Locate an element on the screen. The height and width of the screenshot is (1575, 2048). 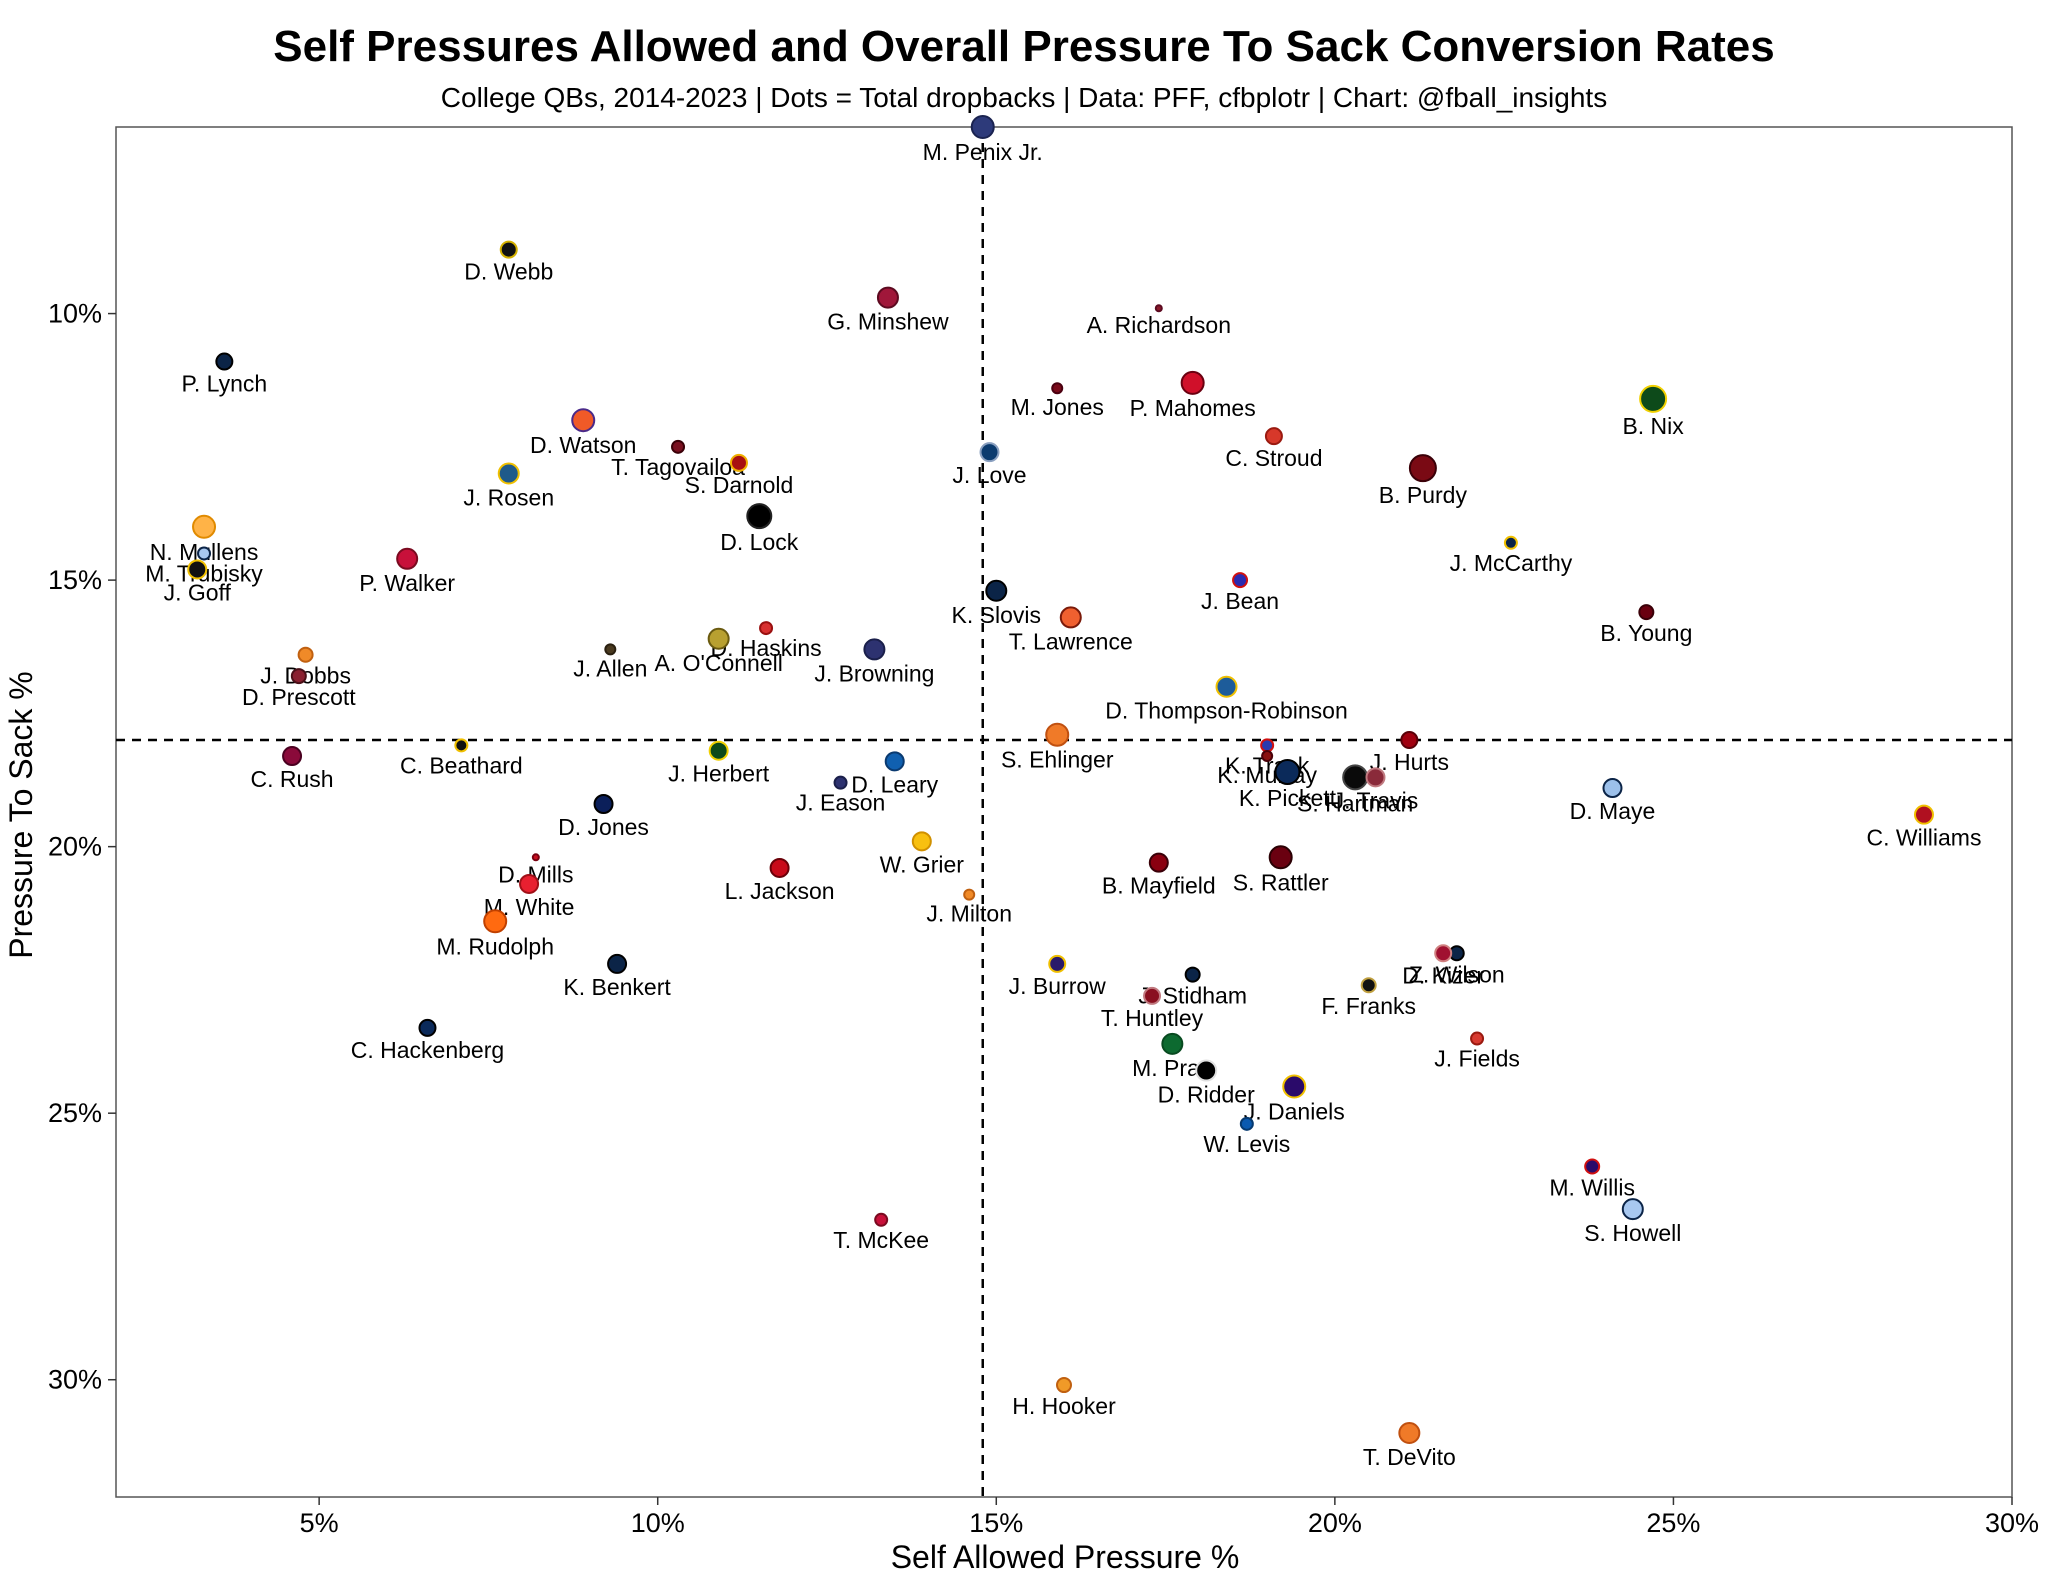
point-label: T. Tagovailoa is located at coordinates (678, 467).